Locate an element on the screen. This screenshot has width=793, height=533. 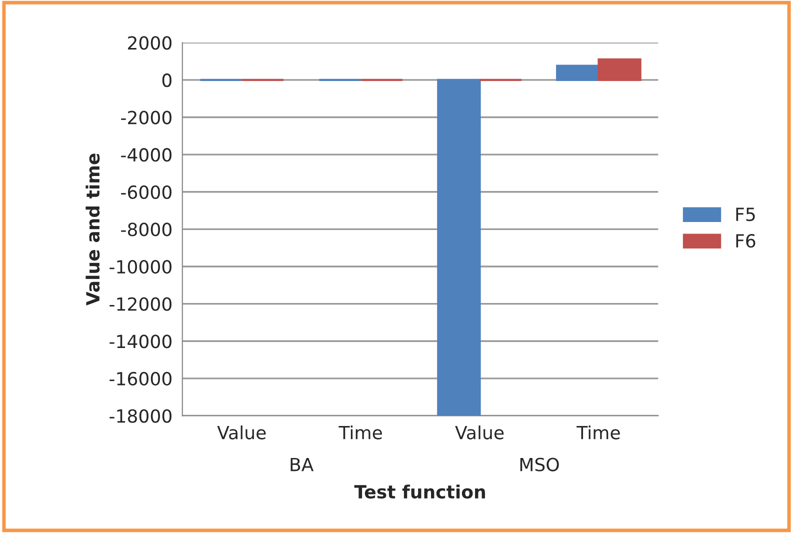
y-tick-label: -4000 is located at coordinates (146, 155).